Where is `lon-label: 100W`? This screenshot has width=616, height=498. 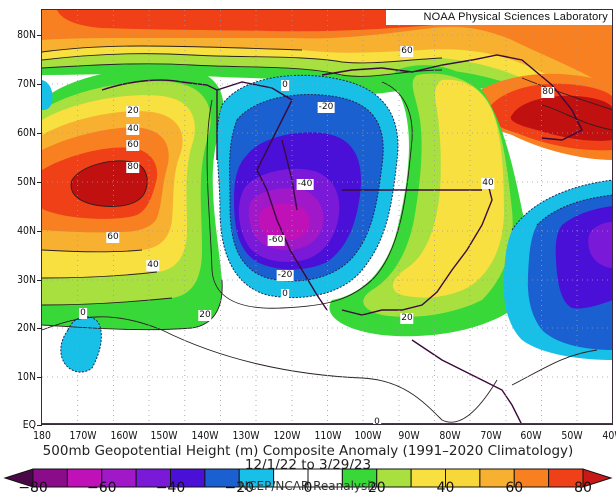
lon-label: 100W is located at coordinates (368, 435).